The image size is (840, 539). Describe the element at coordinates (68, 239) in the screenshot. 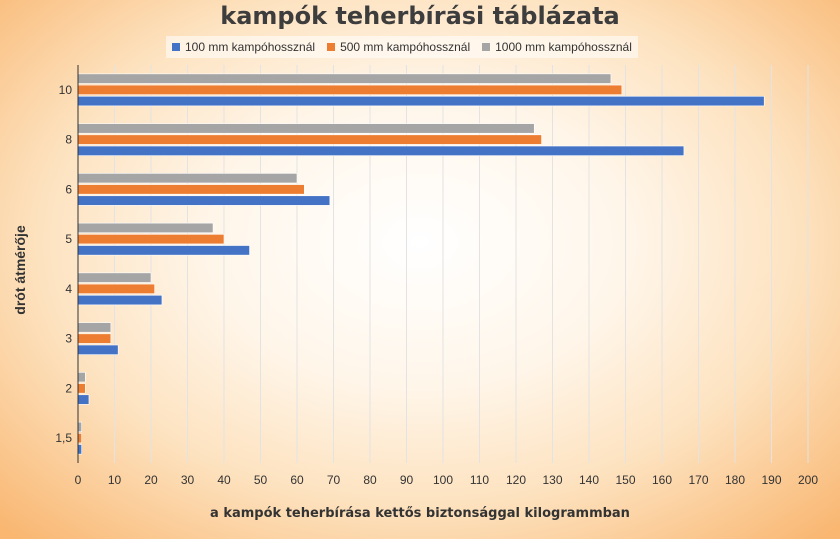

I see `y-tick-label: 5` at that location.